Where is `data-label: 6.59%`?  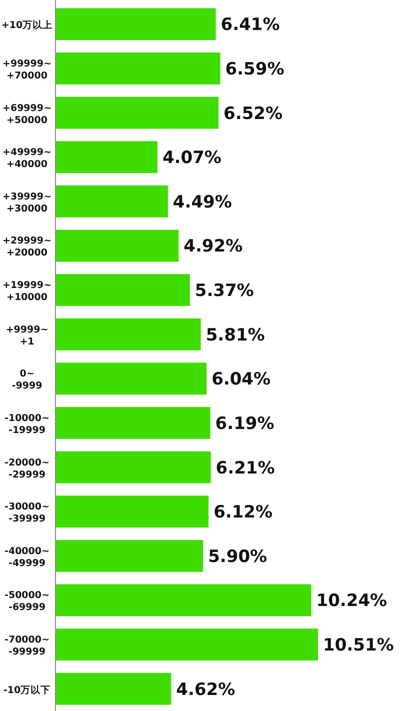
data-label: 6.59% is located at coordinates (254, 69).